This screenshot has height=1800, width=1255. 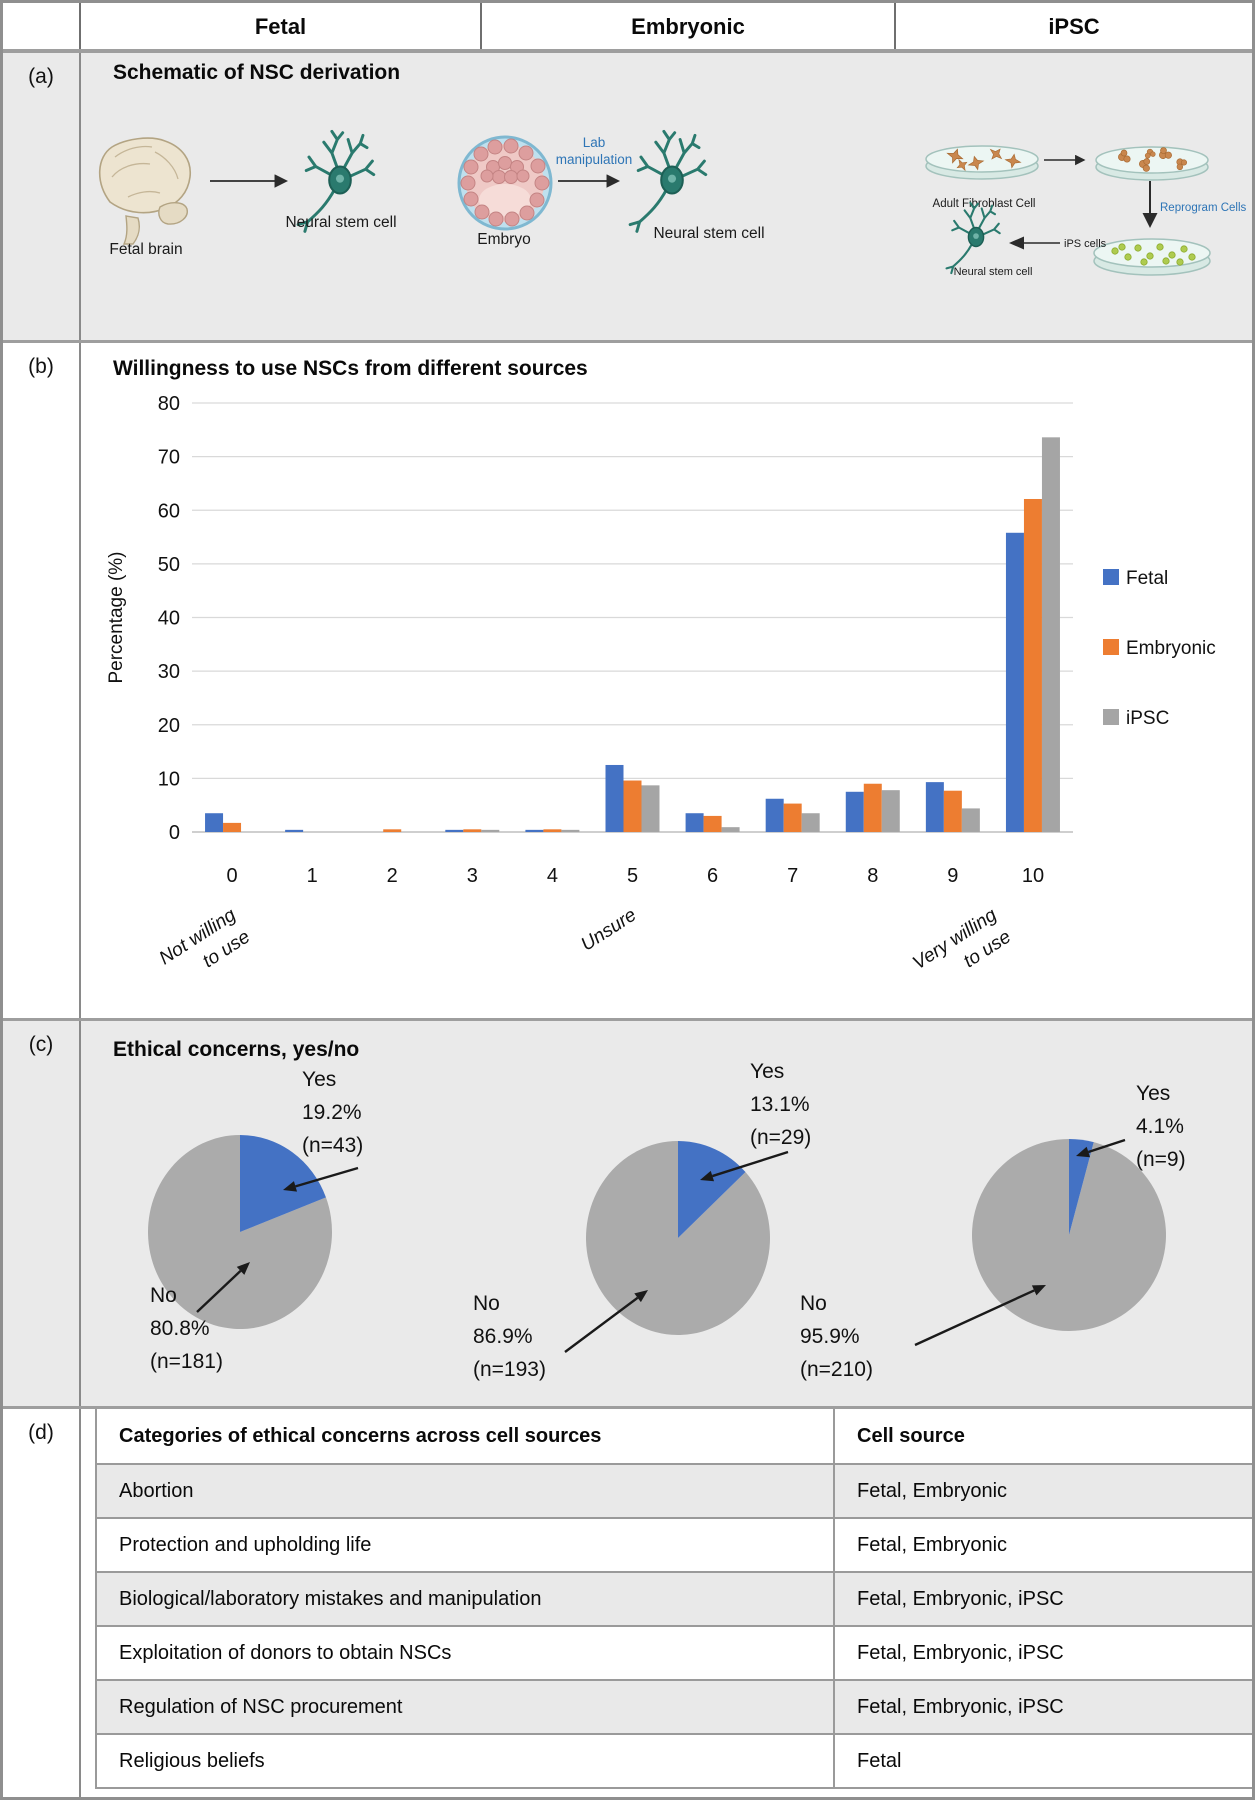 What do you see at coordinates (236, 1049) in the screenshot?
I see `pie-section-title: Ethical concerns, yes/no` at bounding box center [236, 1049].